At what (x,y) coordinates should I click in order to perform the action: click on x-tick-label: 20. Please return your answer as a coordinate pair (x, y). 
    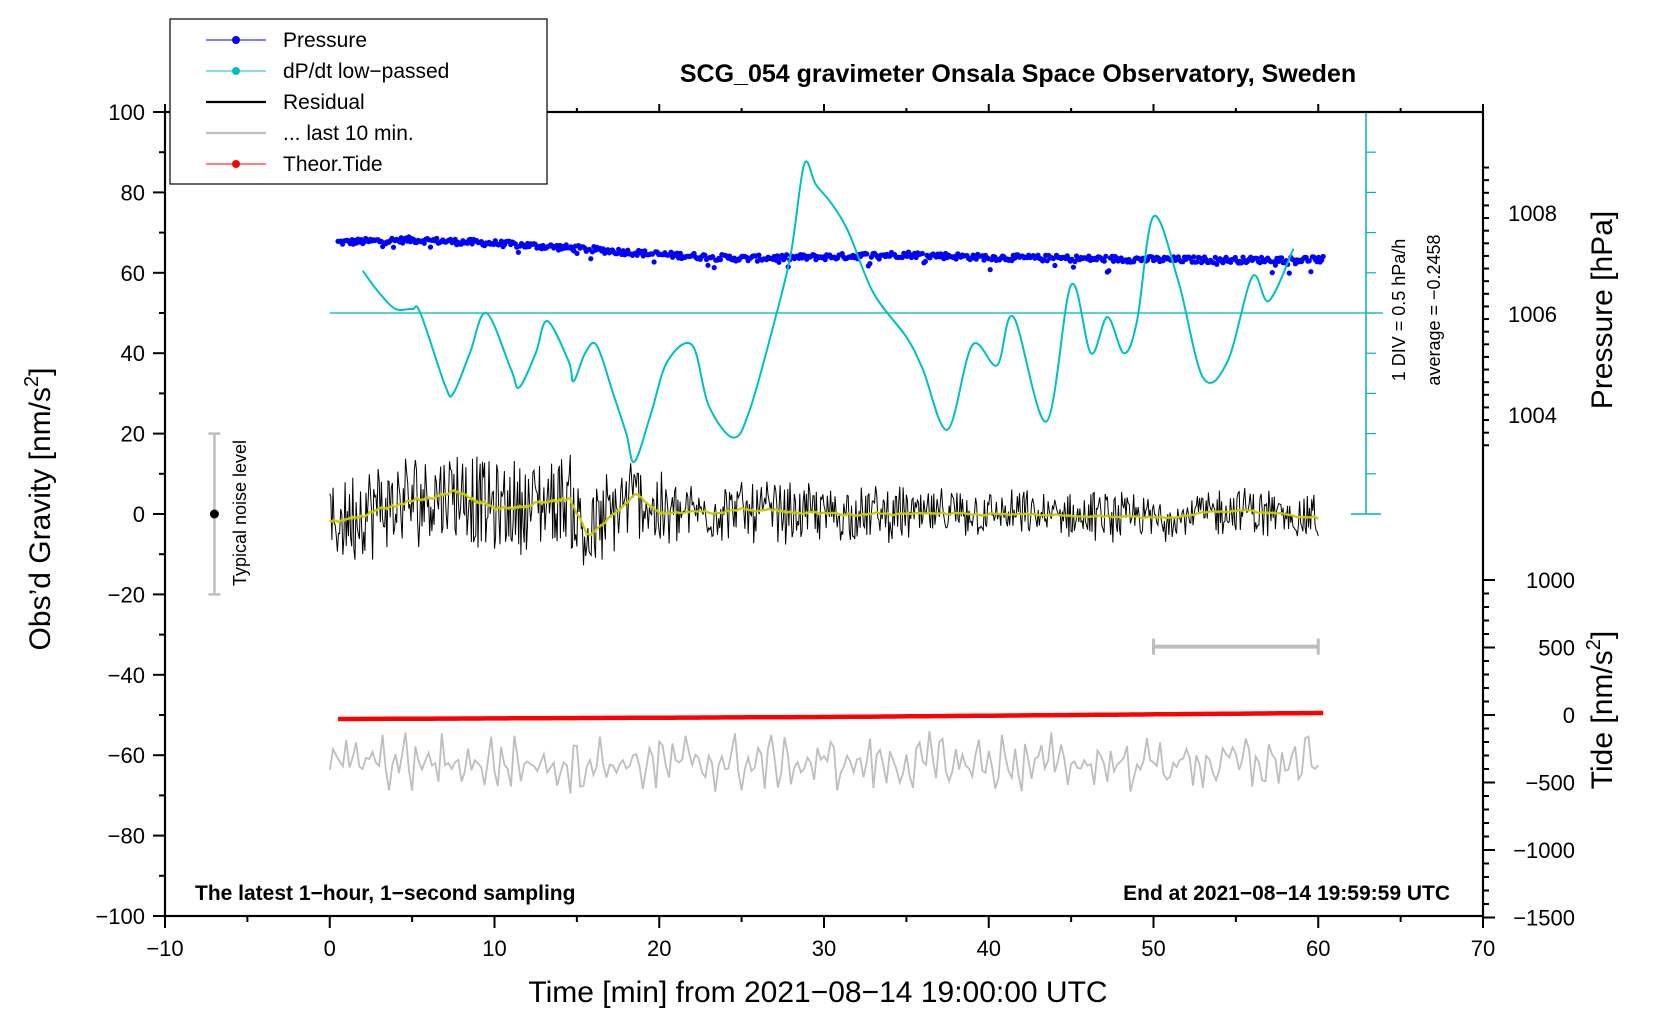
    Looking at the image, I should click on (659, 948).